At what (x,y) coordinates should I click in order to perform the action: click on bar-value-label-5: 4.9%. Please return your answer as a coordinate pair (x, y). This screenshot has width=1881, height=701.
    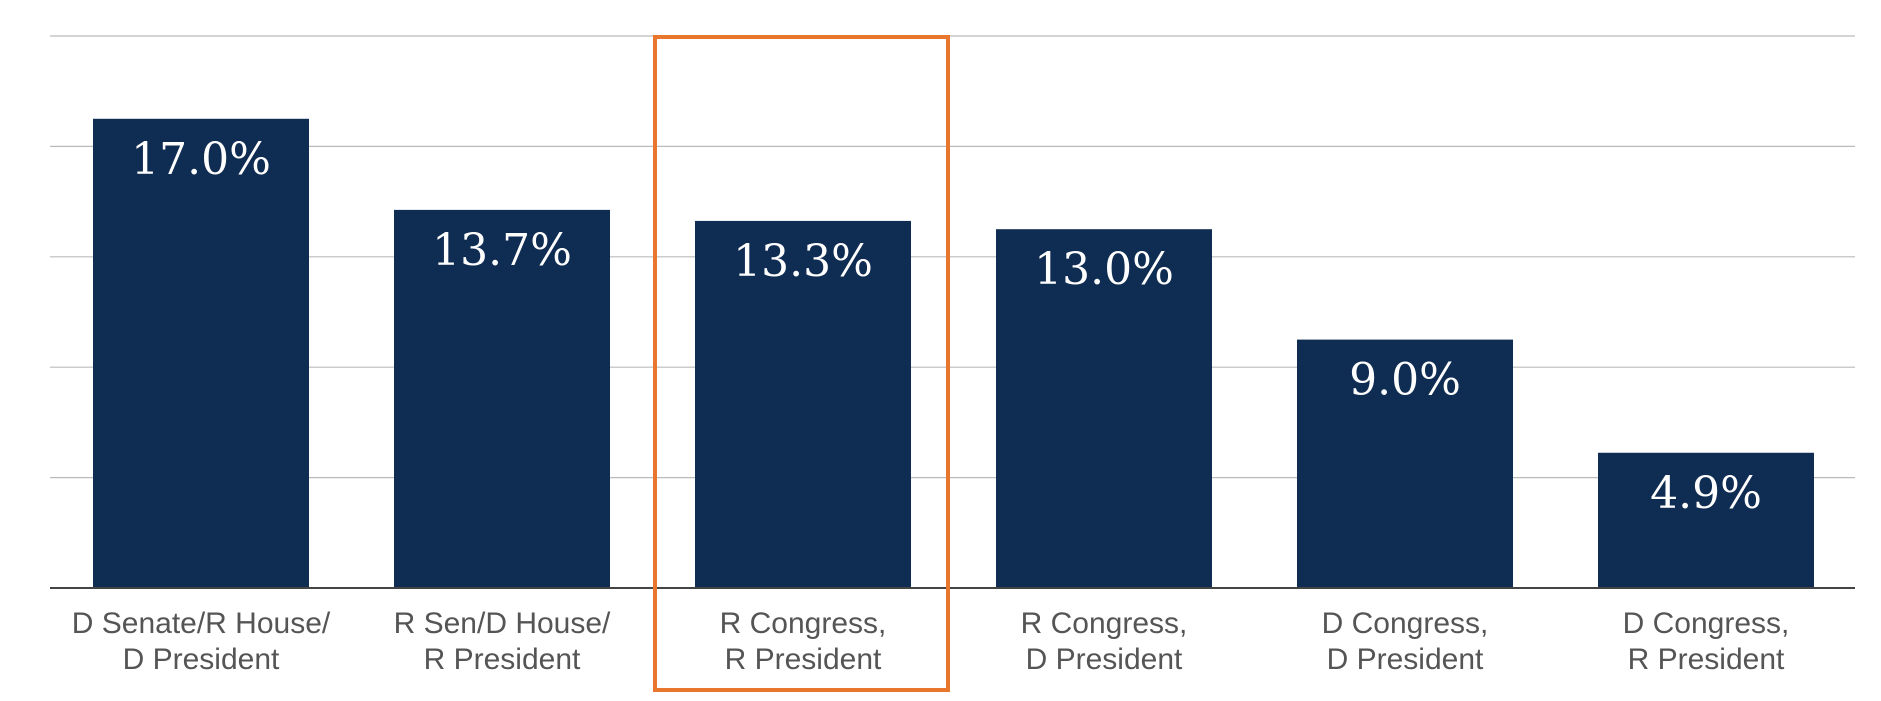
    Looking at the image, I should click on (1706, 493).